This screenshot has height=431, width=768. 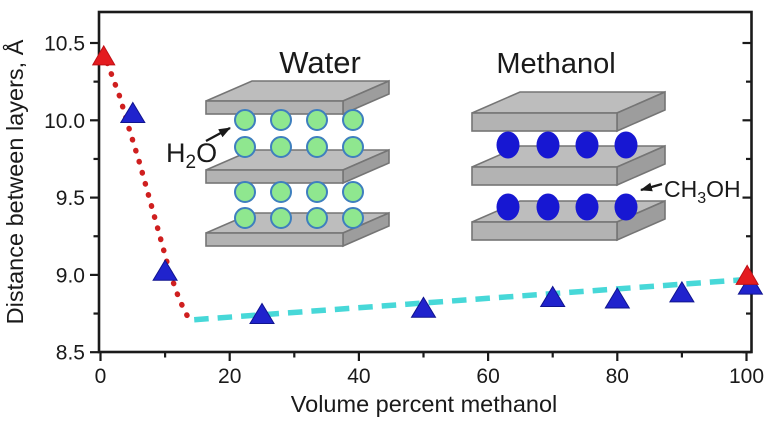 I want to click on methanol-layer-slab3-front, so click(x=544, y=231).